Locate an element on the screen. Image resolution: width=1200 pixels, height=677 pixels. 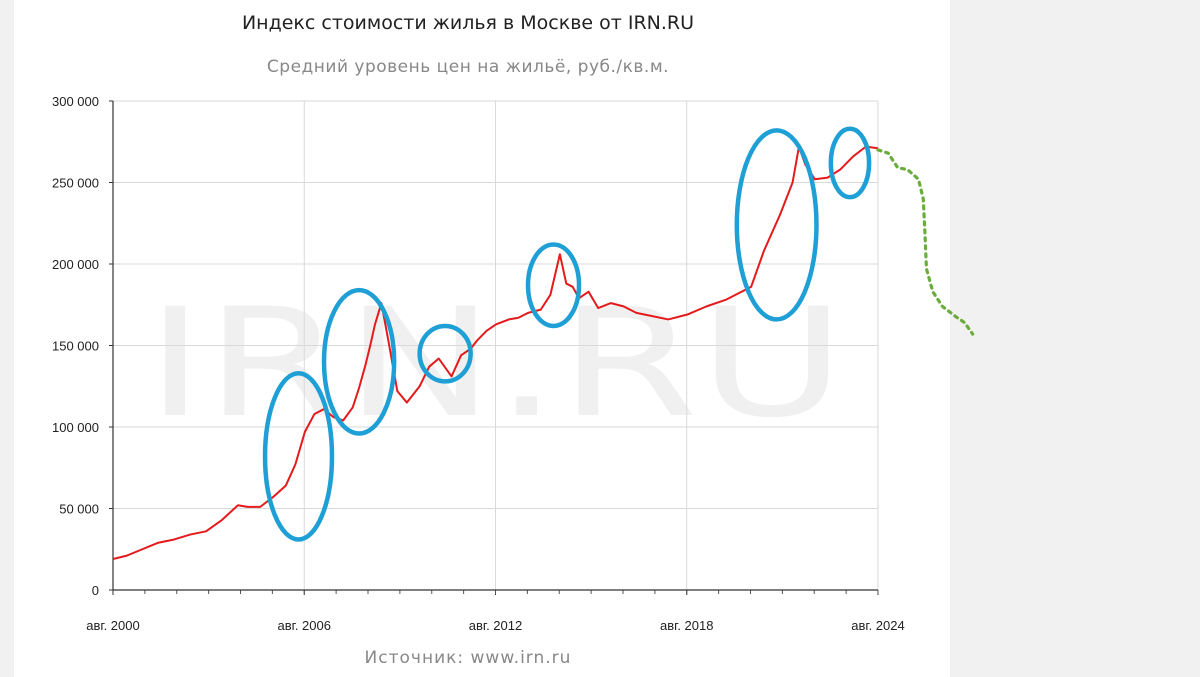
x-tick-label: авг. 2000 is located at coordinates (112, 625).